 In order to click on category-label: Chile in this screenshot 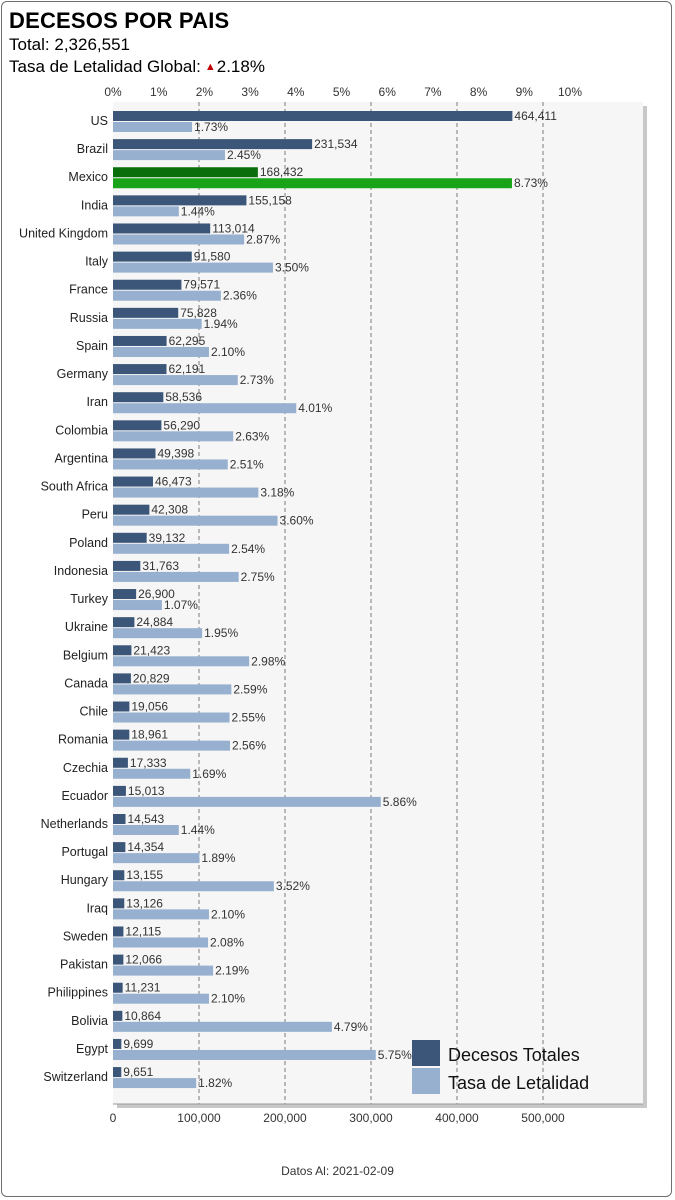, I will do `click(94, 712)`.